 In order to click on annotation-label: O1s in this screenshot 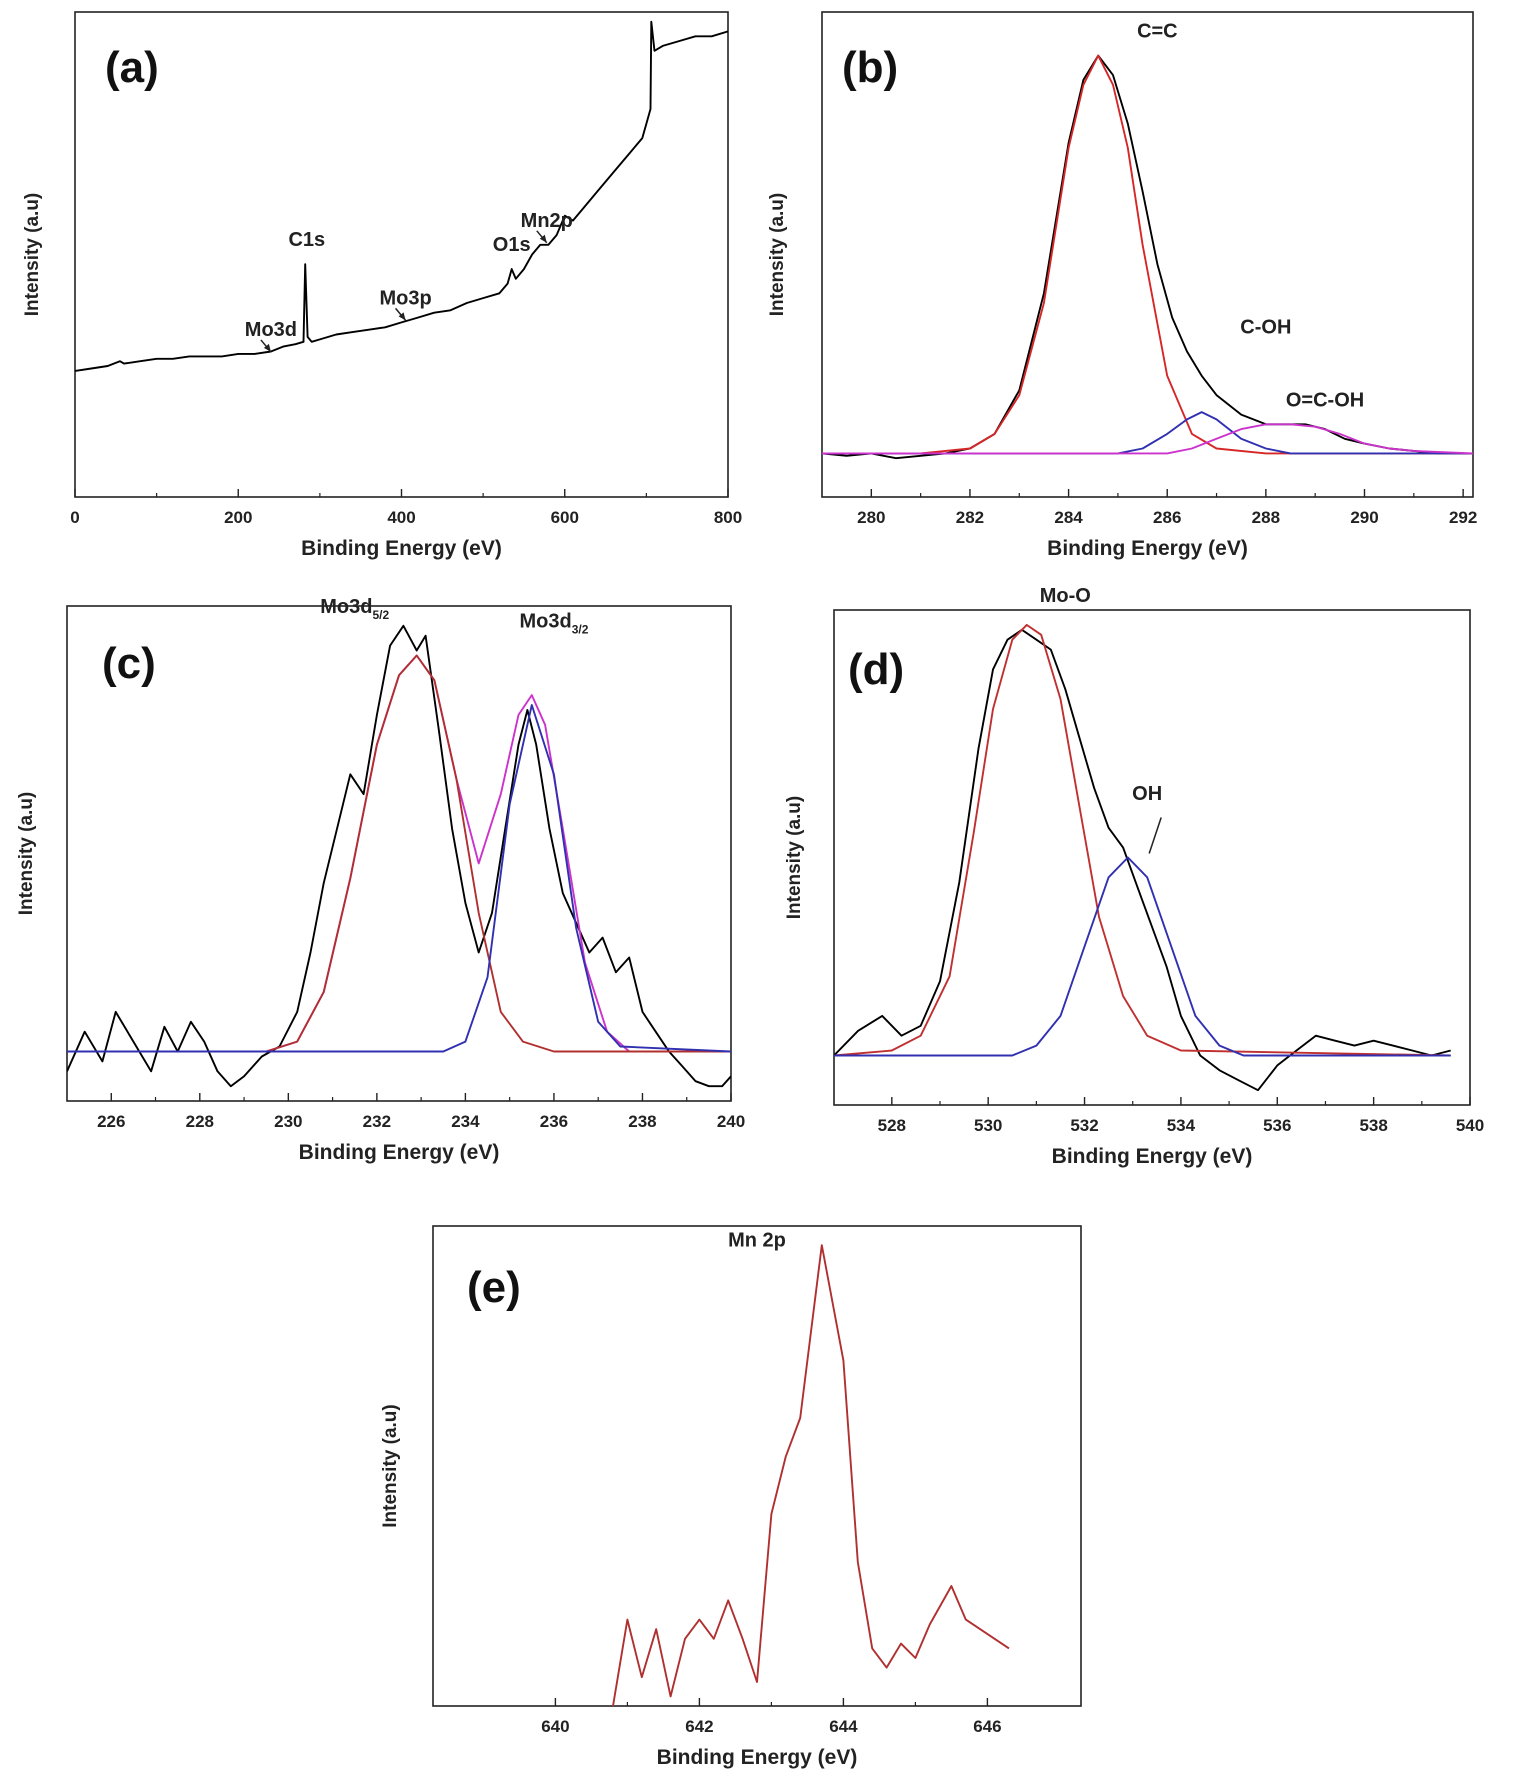, I will do `click(512, 245)`.